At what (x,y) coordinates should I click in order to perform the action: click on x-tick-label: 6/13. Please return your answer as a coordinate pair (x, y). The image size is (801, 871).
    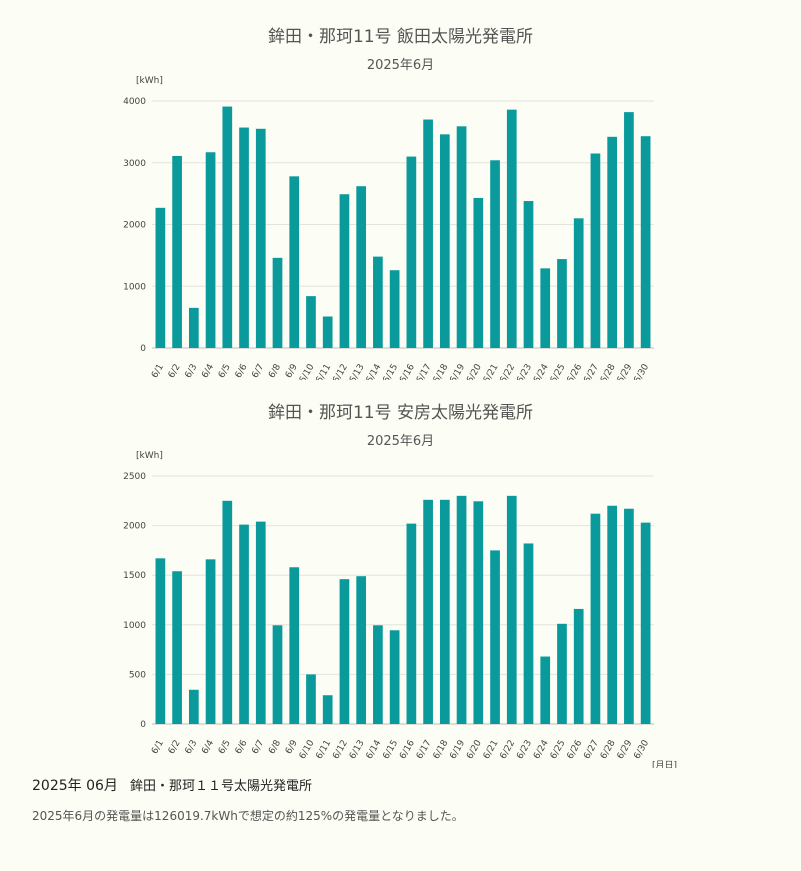
    Looking at the image, I should click on (357, 372).